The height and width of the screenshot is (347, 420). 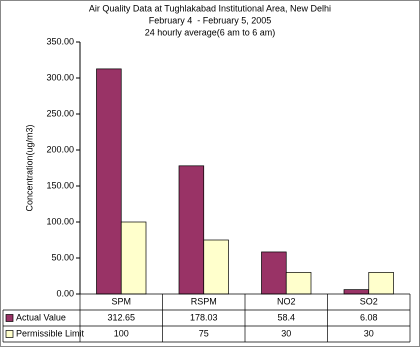 What do you see at coordinates (60, 185) in the screenshot?
I see `y-tick-label: 150.00` at bounding box center [60, 185].